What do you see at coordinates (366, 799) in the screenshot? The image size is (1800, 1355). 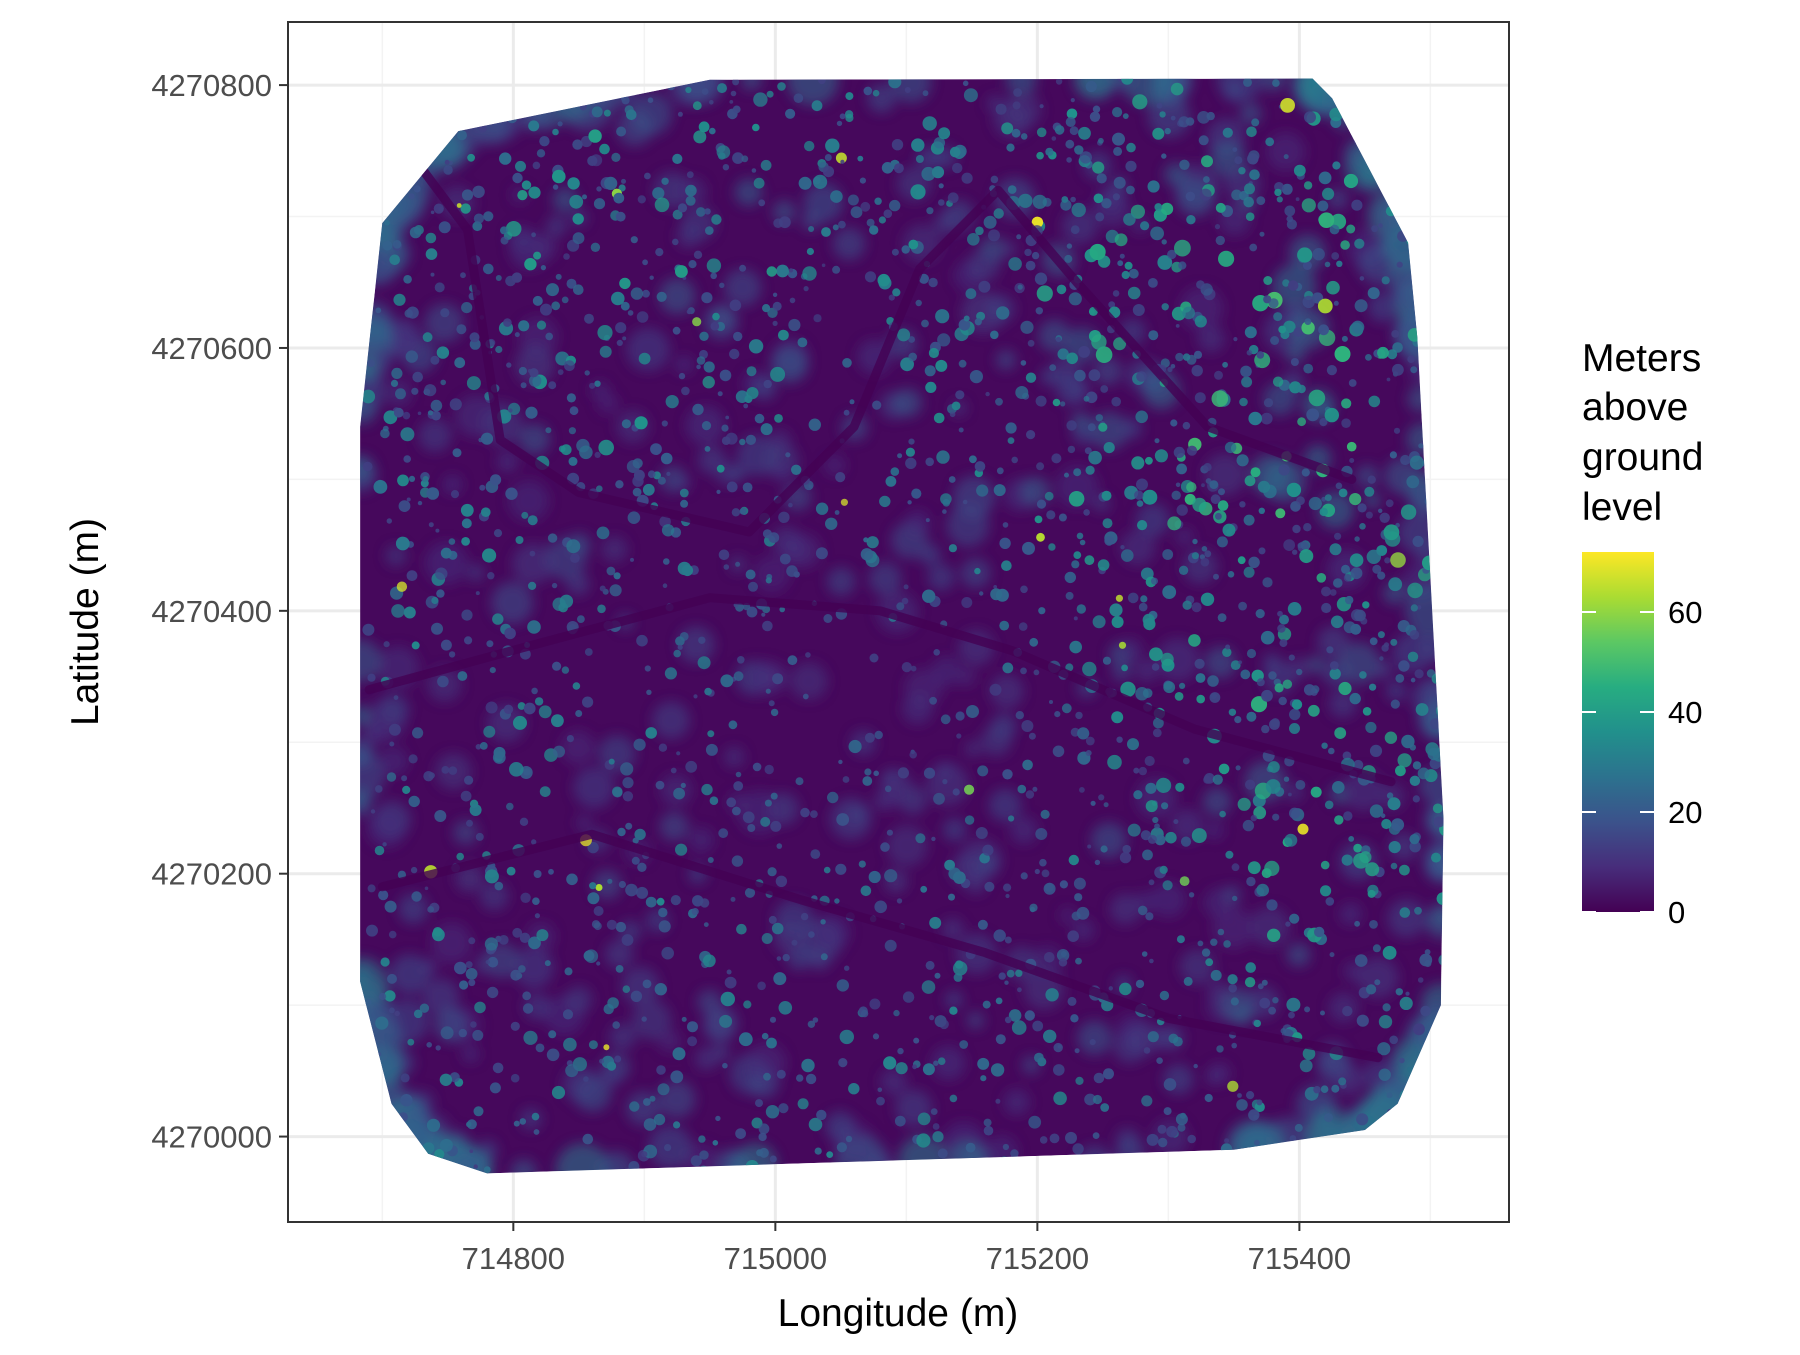 I see `edge-interpolation-patch` at bounding box center [366, 799].